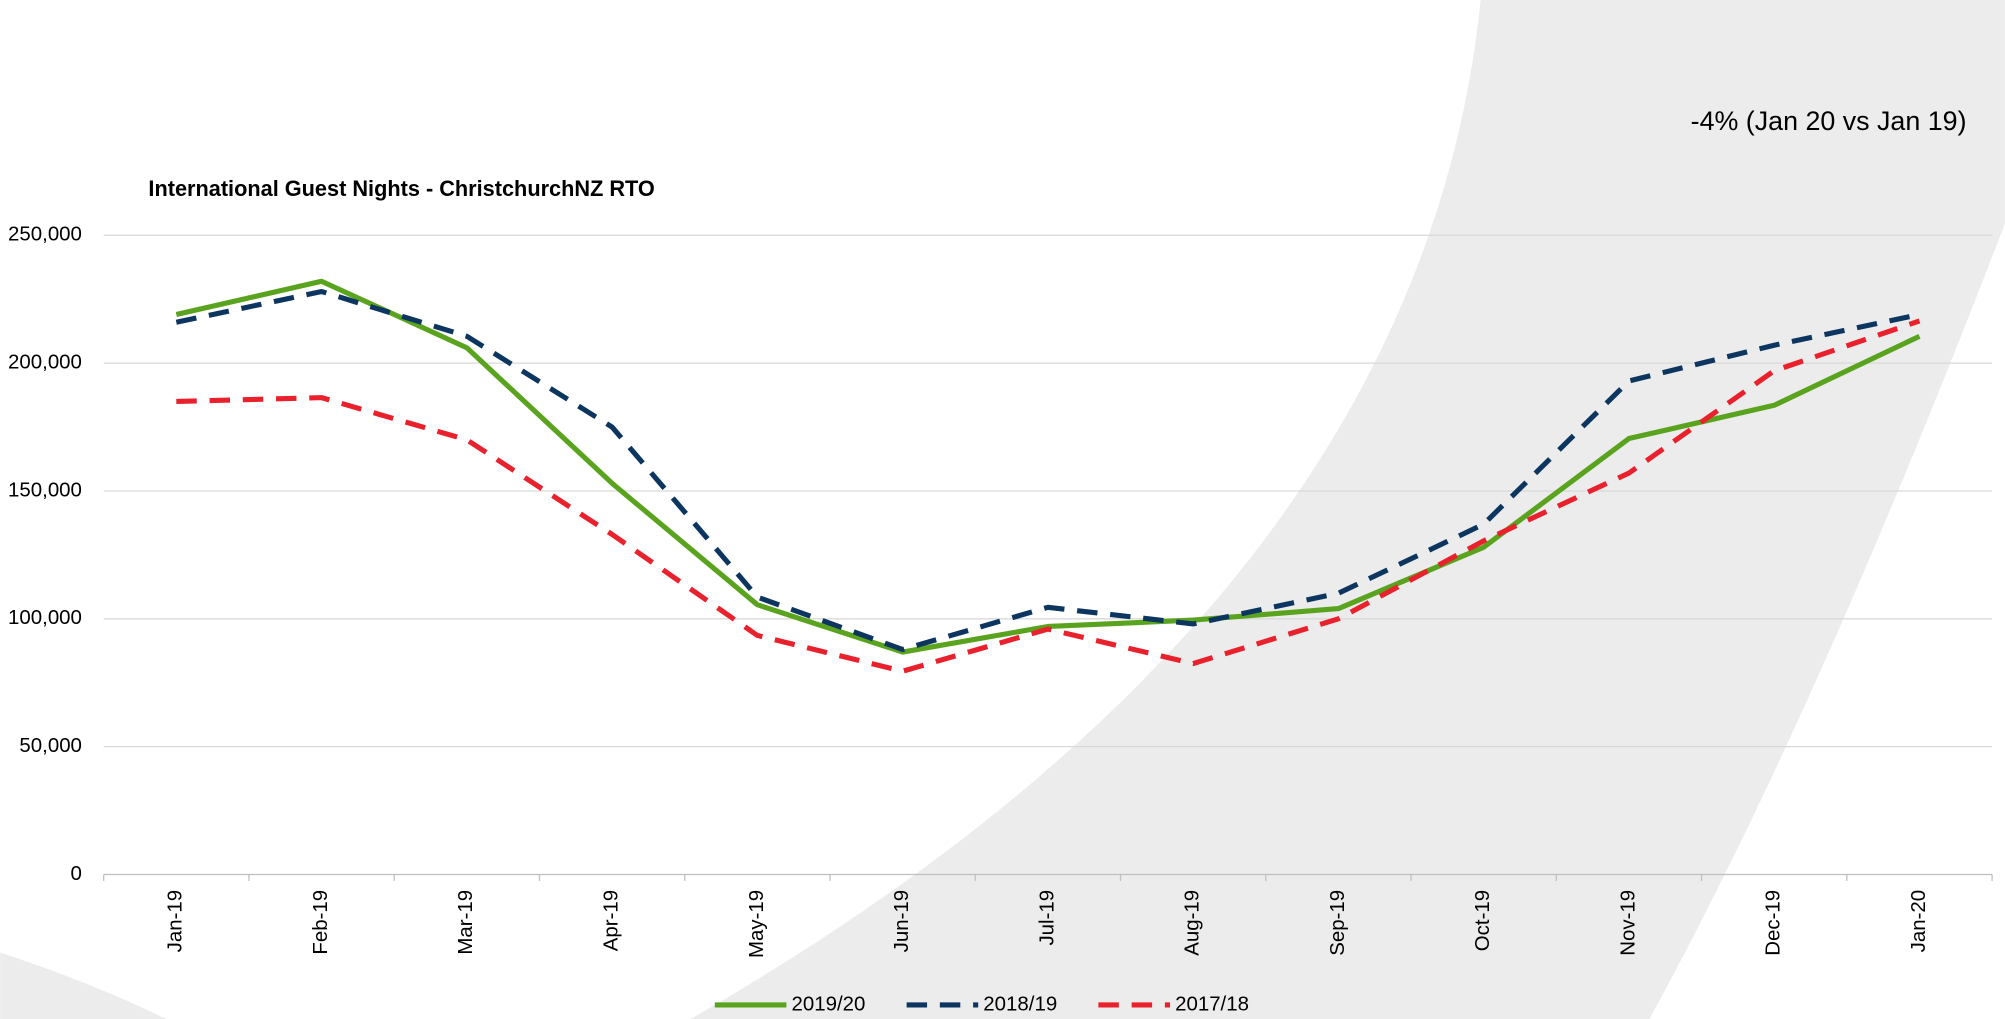  What do you see at coordinates (45, 489) in the screenshot?
I see `y-tick-label: 150,000` at bounding box center [45, 489].